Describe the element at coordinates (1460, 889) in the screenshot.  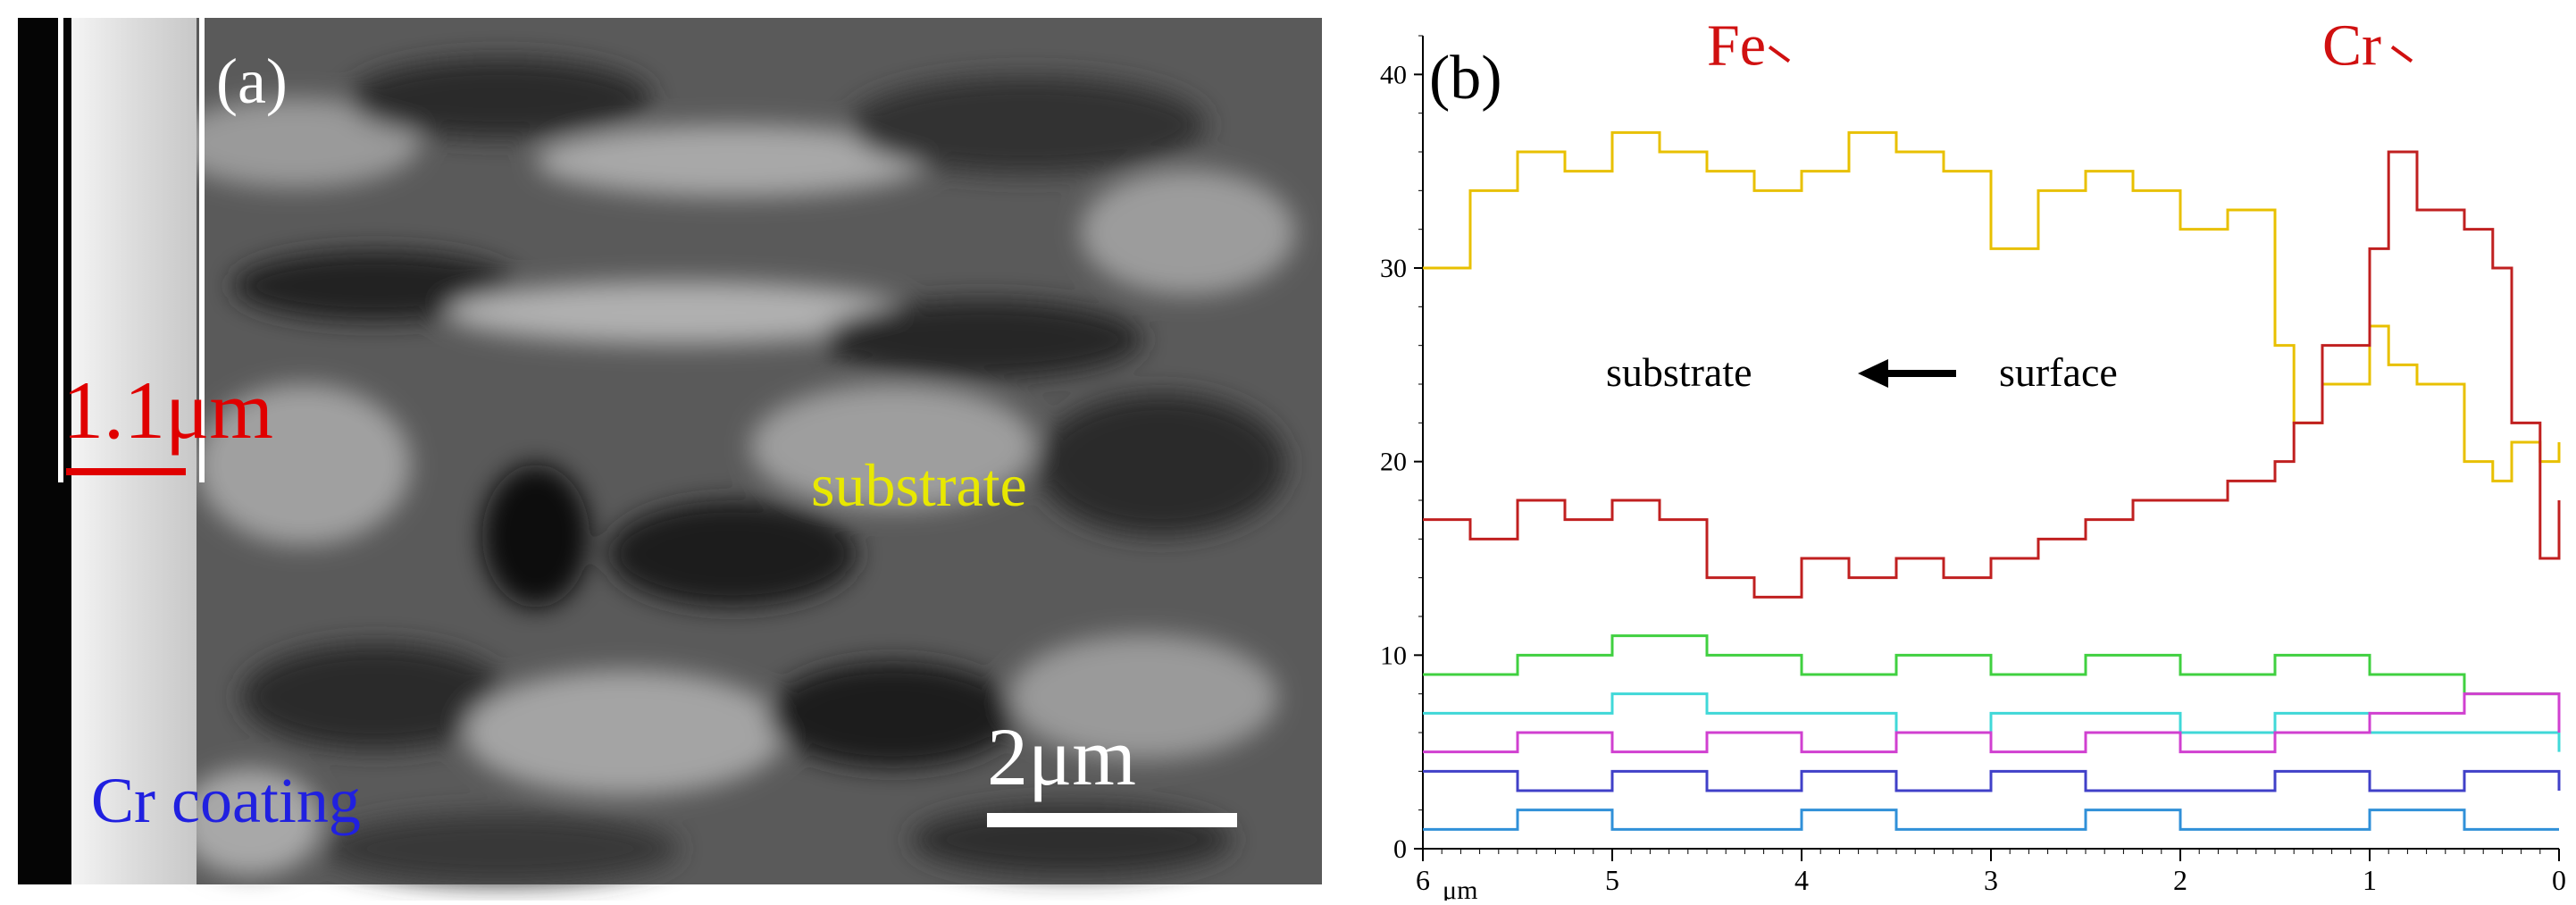
I see `x-axis-unit-label: μm` at that location.